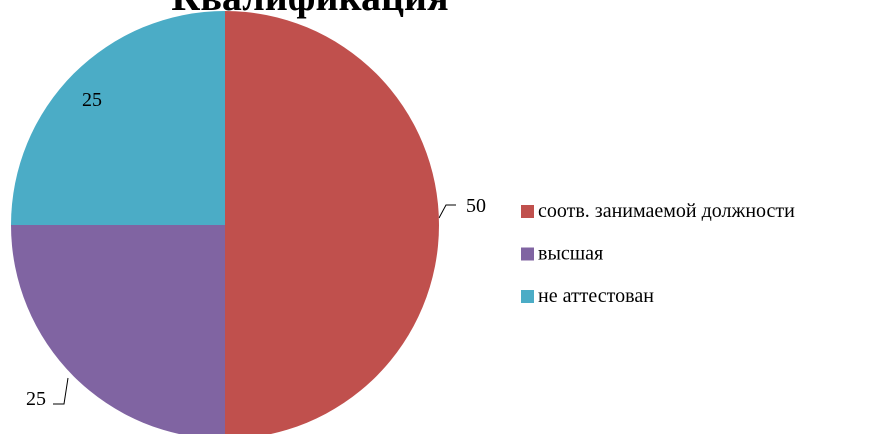 Image resolution: width=884 pixels, height=434 pixels. Describe the element at coordinates (570, 254) in the screenshot. I see `legend-label: высшая` at that location.